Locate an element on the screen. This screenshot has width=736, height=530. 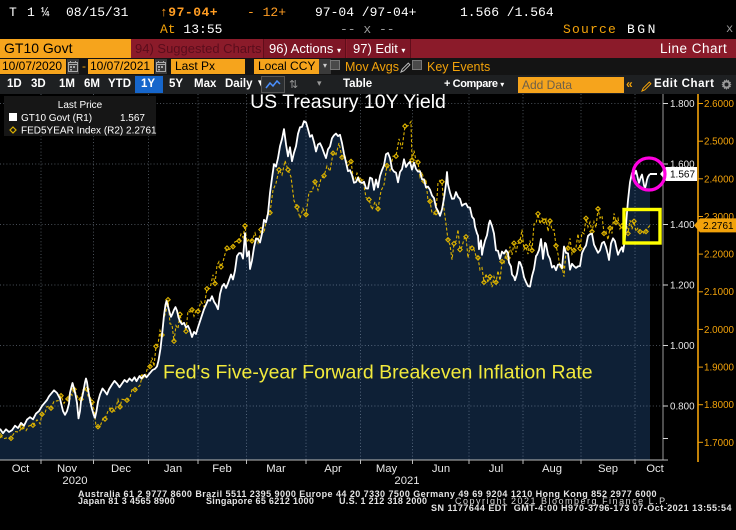
svg-text: 2.3000 is located at coordinates (719, 217).